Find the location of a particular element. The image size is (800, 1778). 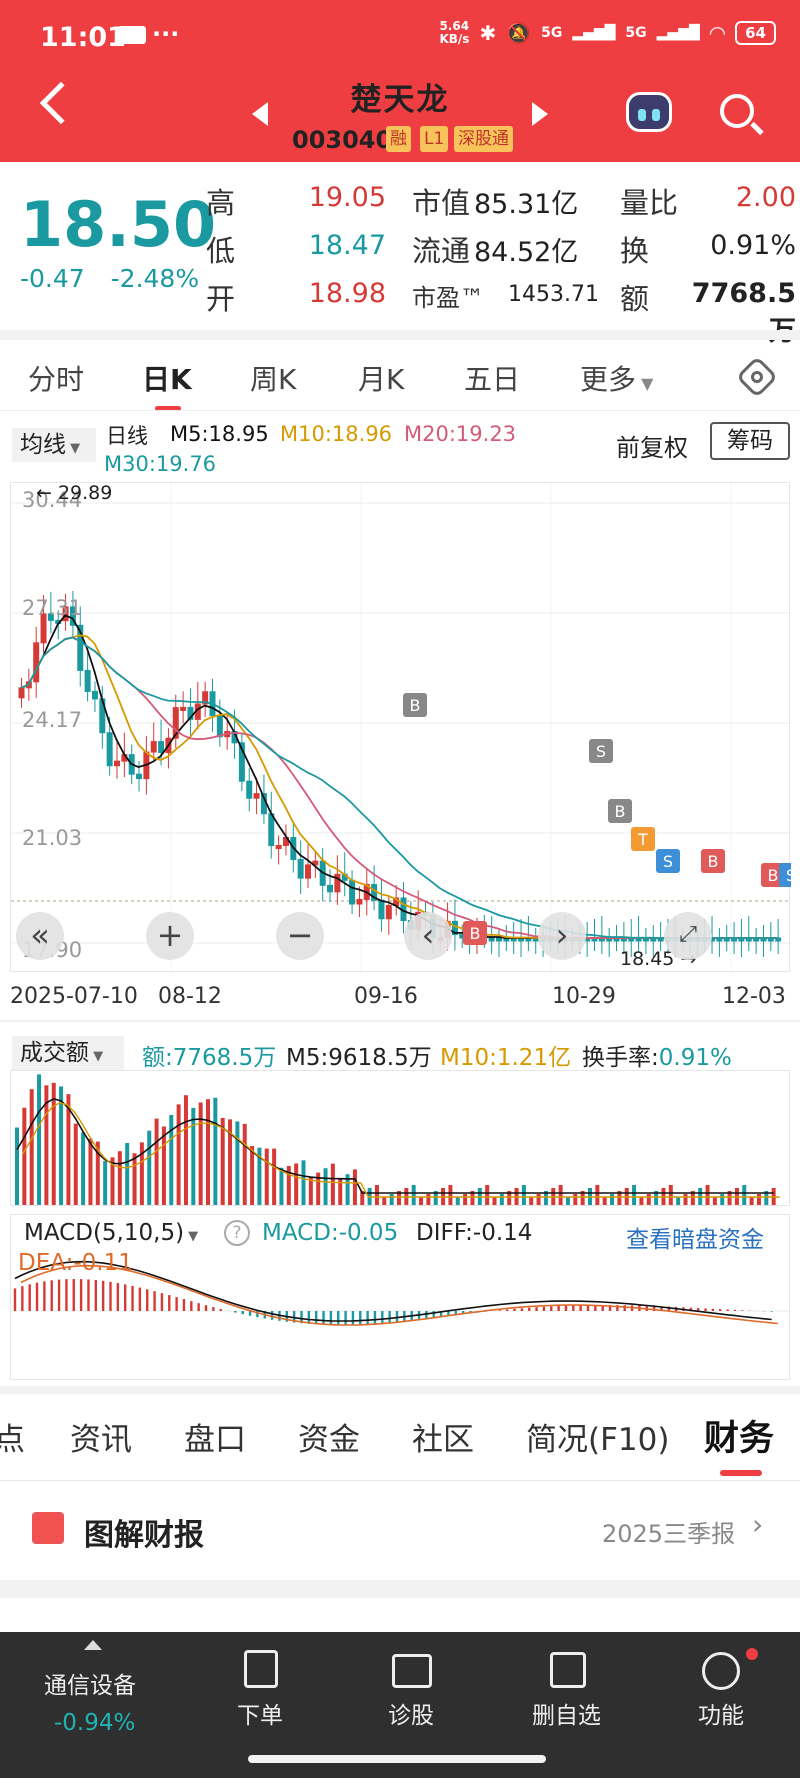

dark-pool-link: 查看暗盘资金 is located at coordinates (695, 1240).